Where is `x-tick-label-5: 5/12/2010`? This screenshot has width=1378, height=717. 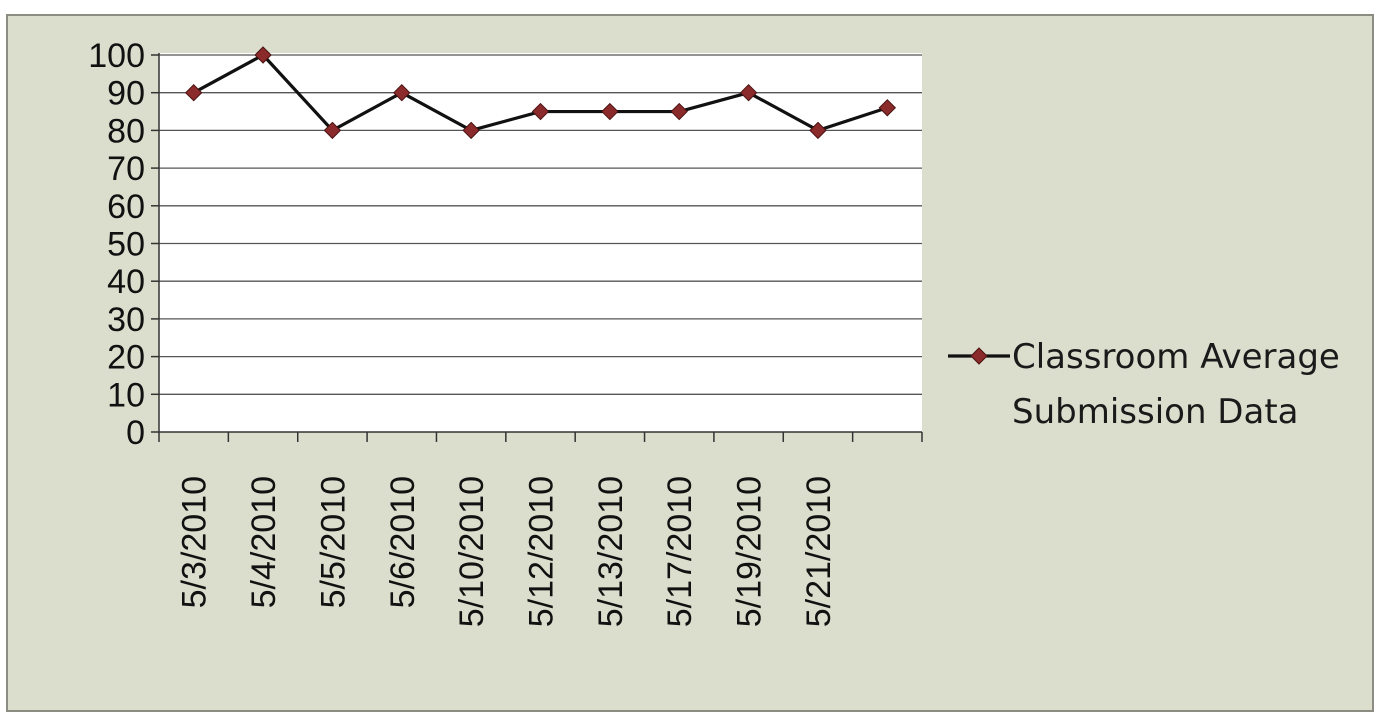
x-tick-label-5: 5/12/2010 is located at coordinates (542, 551).